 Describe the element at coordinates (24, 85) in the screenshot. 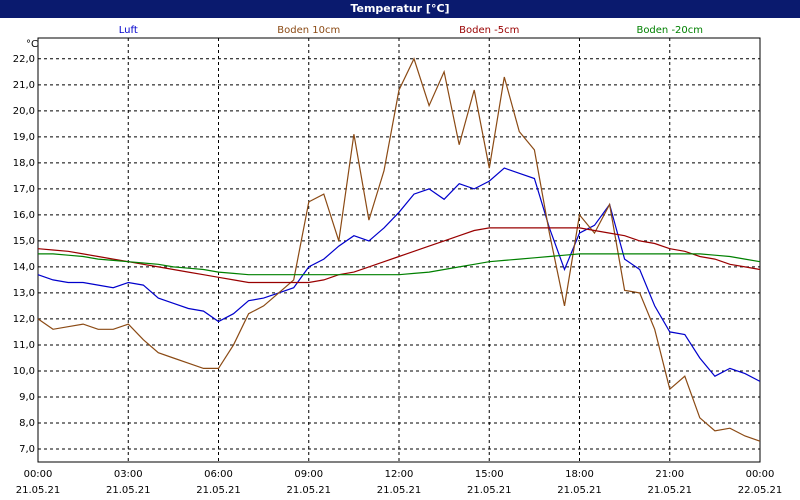

I see `y-tick-label: 21,0` at that location.